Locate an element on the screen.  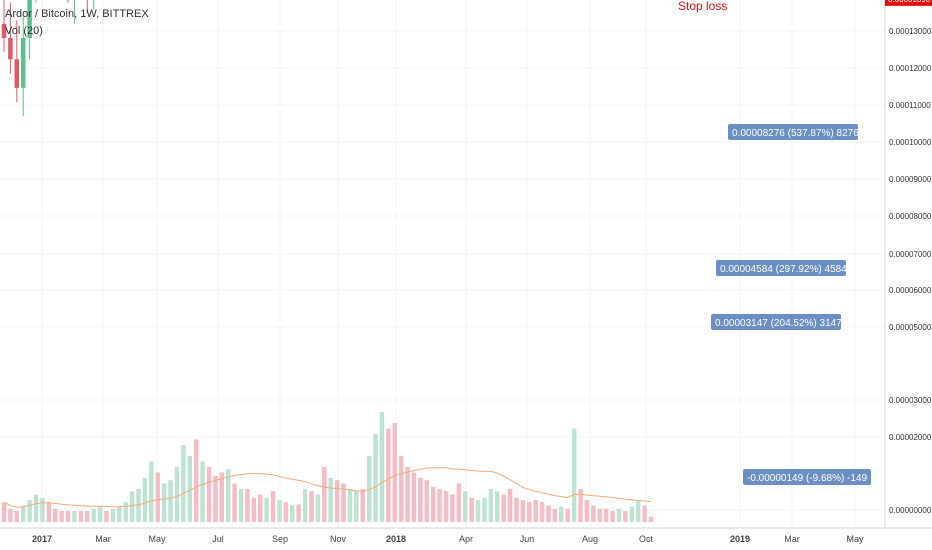
price-levels: Breakout EntryEntryStop loss is located at coordinates (702, 6).